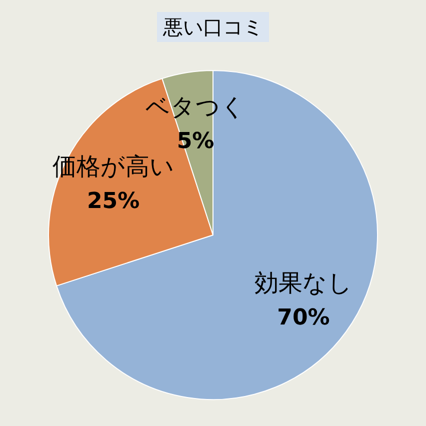 Image resolution: width=426 pixels, height=426 pixels. I want to click on data-label: 25%, so click(113, 201).